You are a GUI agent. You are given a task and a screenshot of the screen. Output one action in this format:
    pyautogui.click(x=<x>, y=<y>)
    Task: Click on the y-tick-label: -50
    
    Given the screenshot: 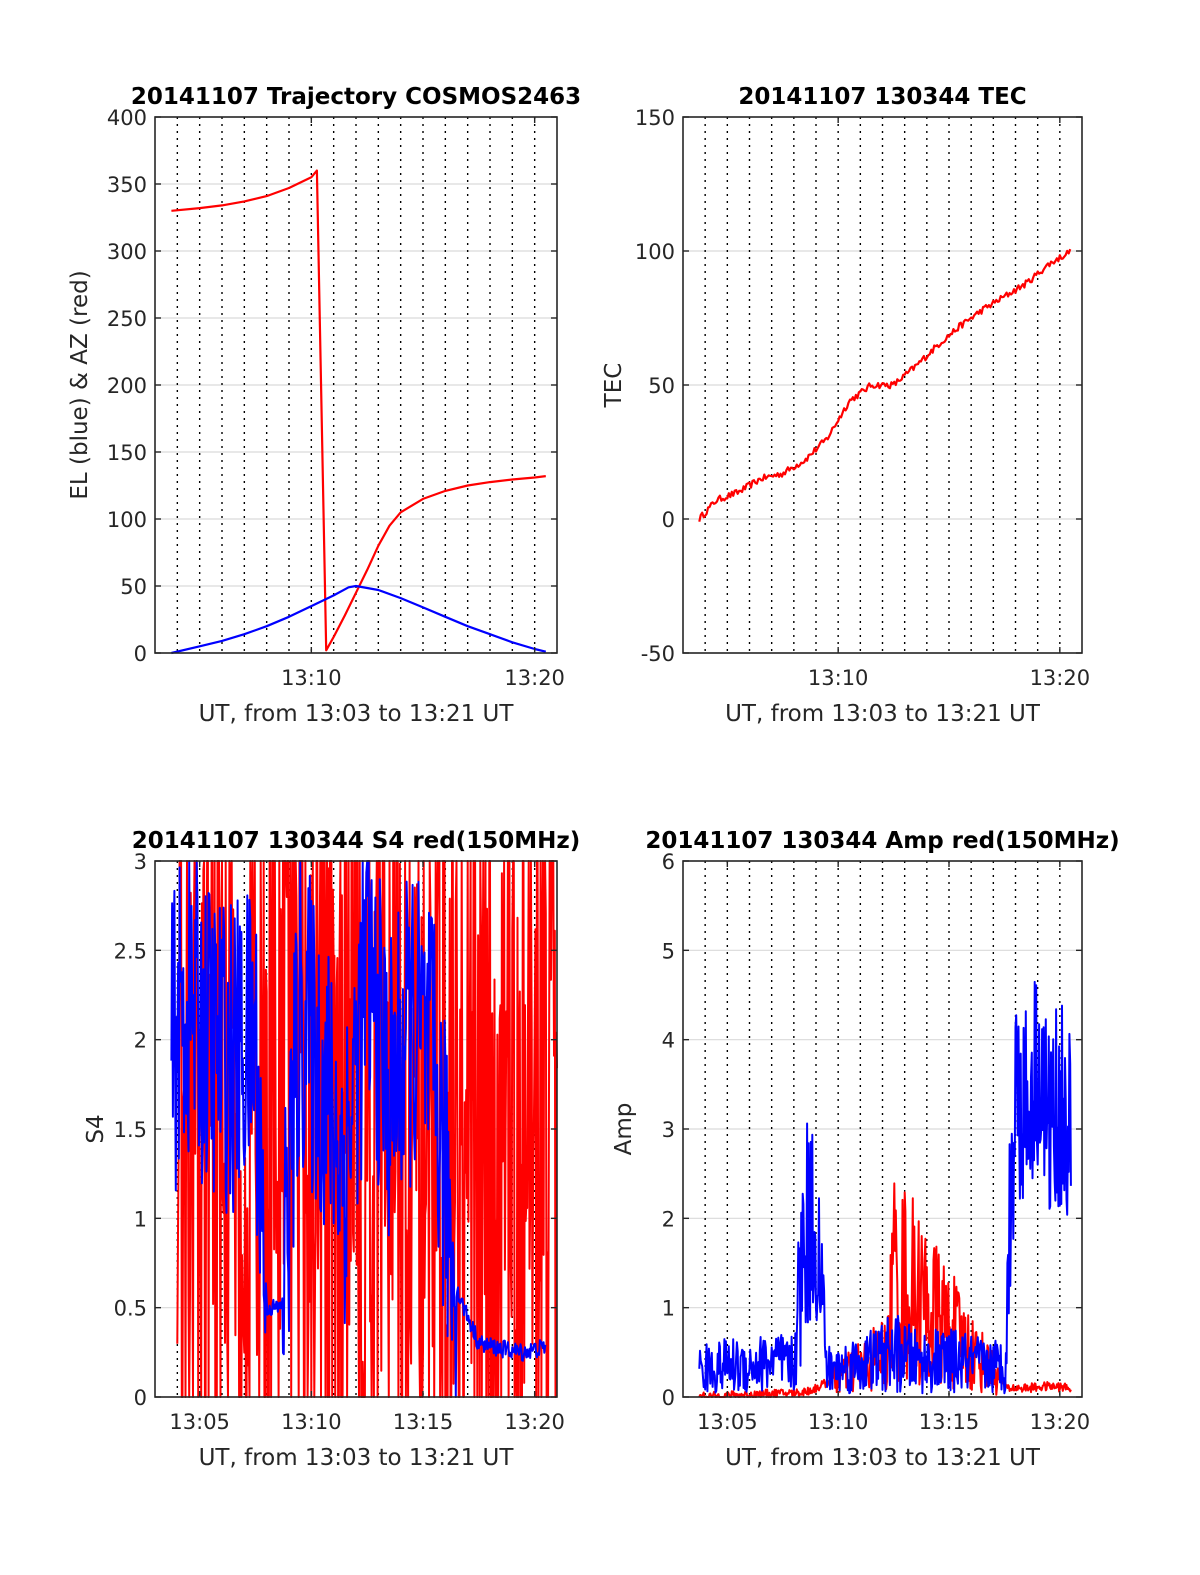 What is the action you would take?
    pyautogui.click(x=658, y=654)
    